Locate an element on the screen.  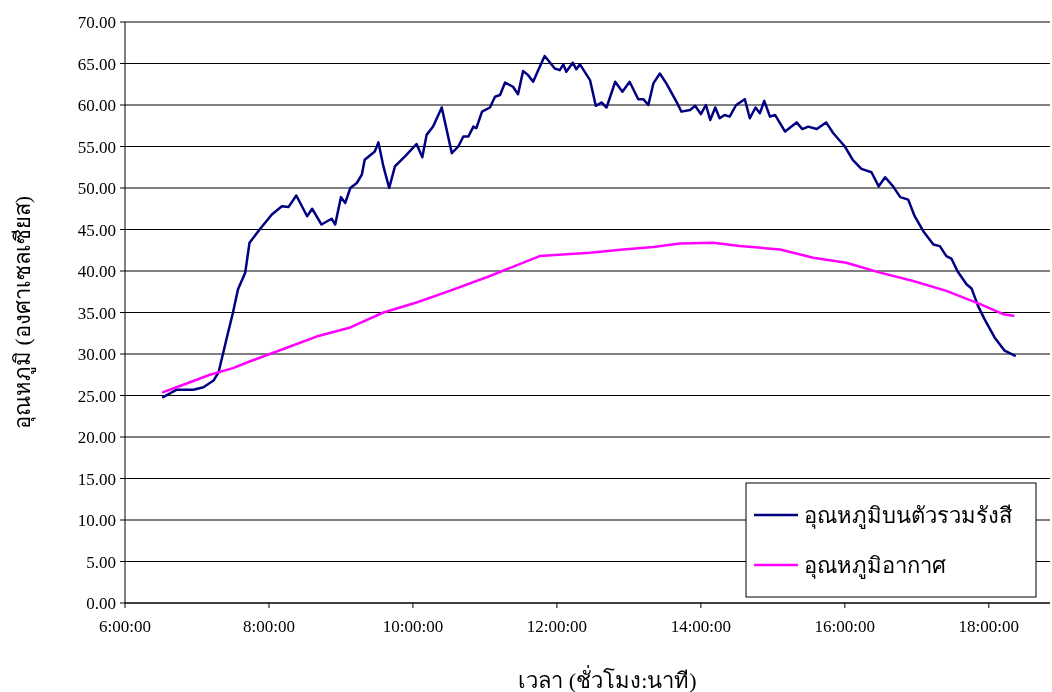
y-tick-label: 15.00 is located at coordinates (96, 479).